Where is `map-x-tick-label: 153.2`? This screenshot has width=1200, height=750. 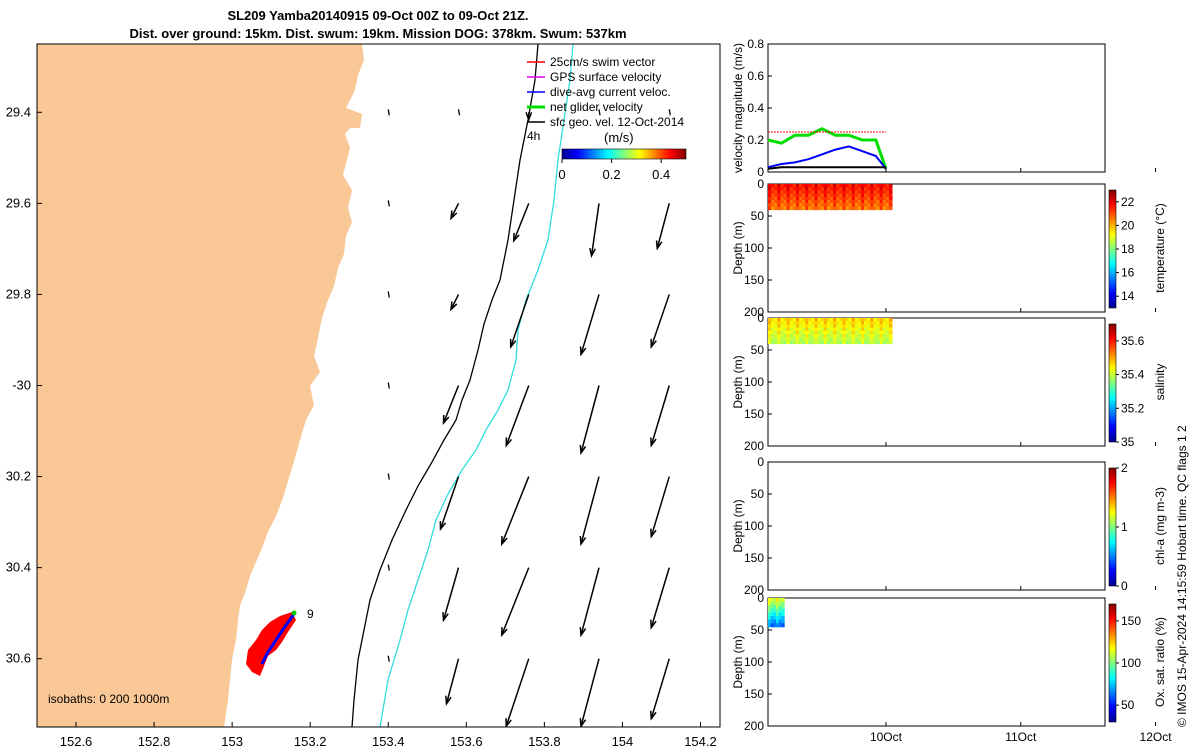 map-x-tick-label: 153.2 is located at coordinates (310, 741).